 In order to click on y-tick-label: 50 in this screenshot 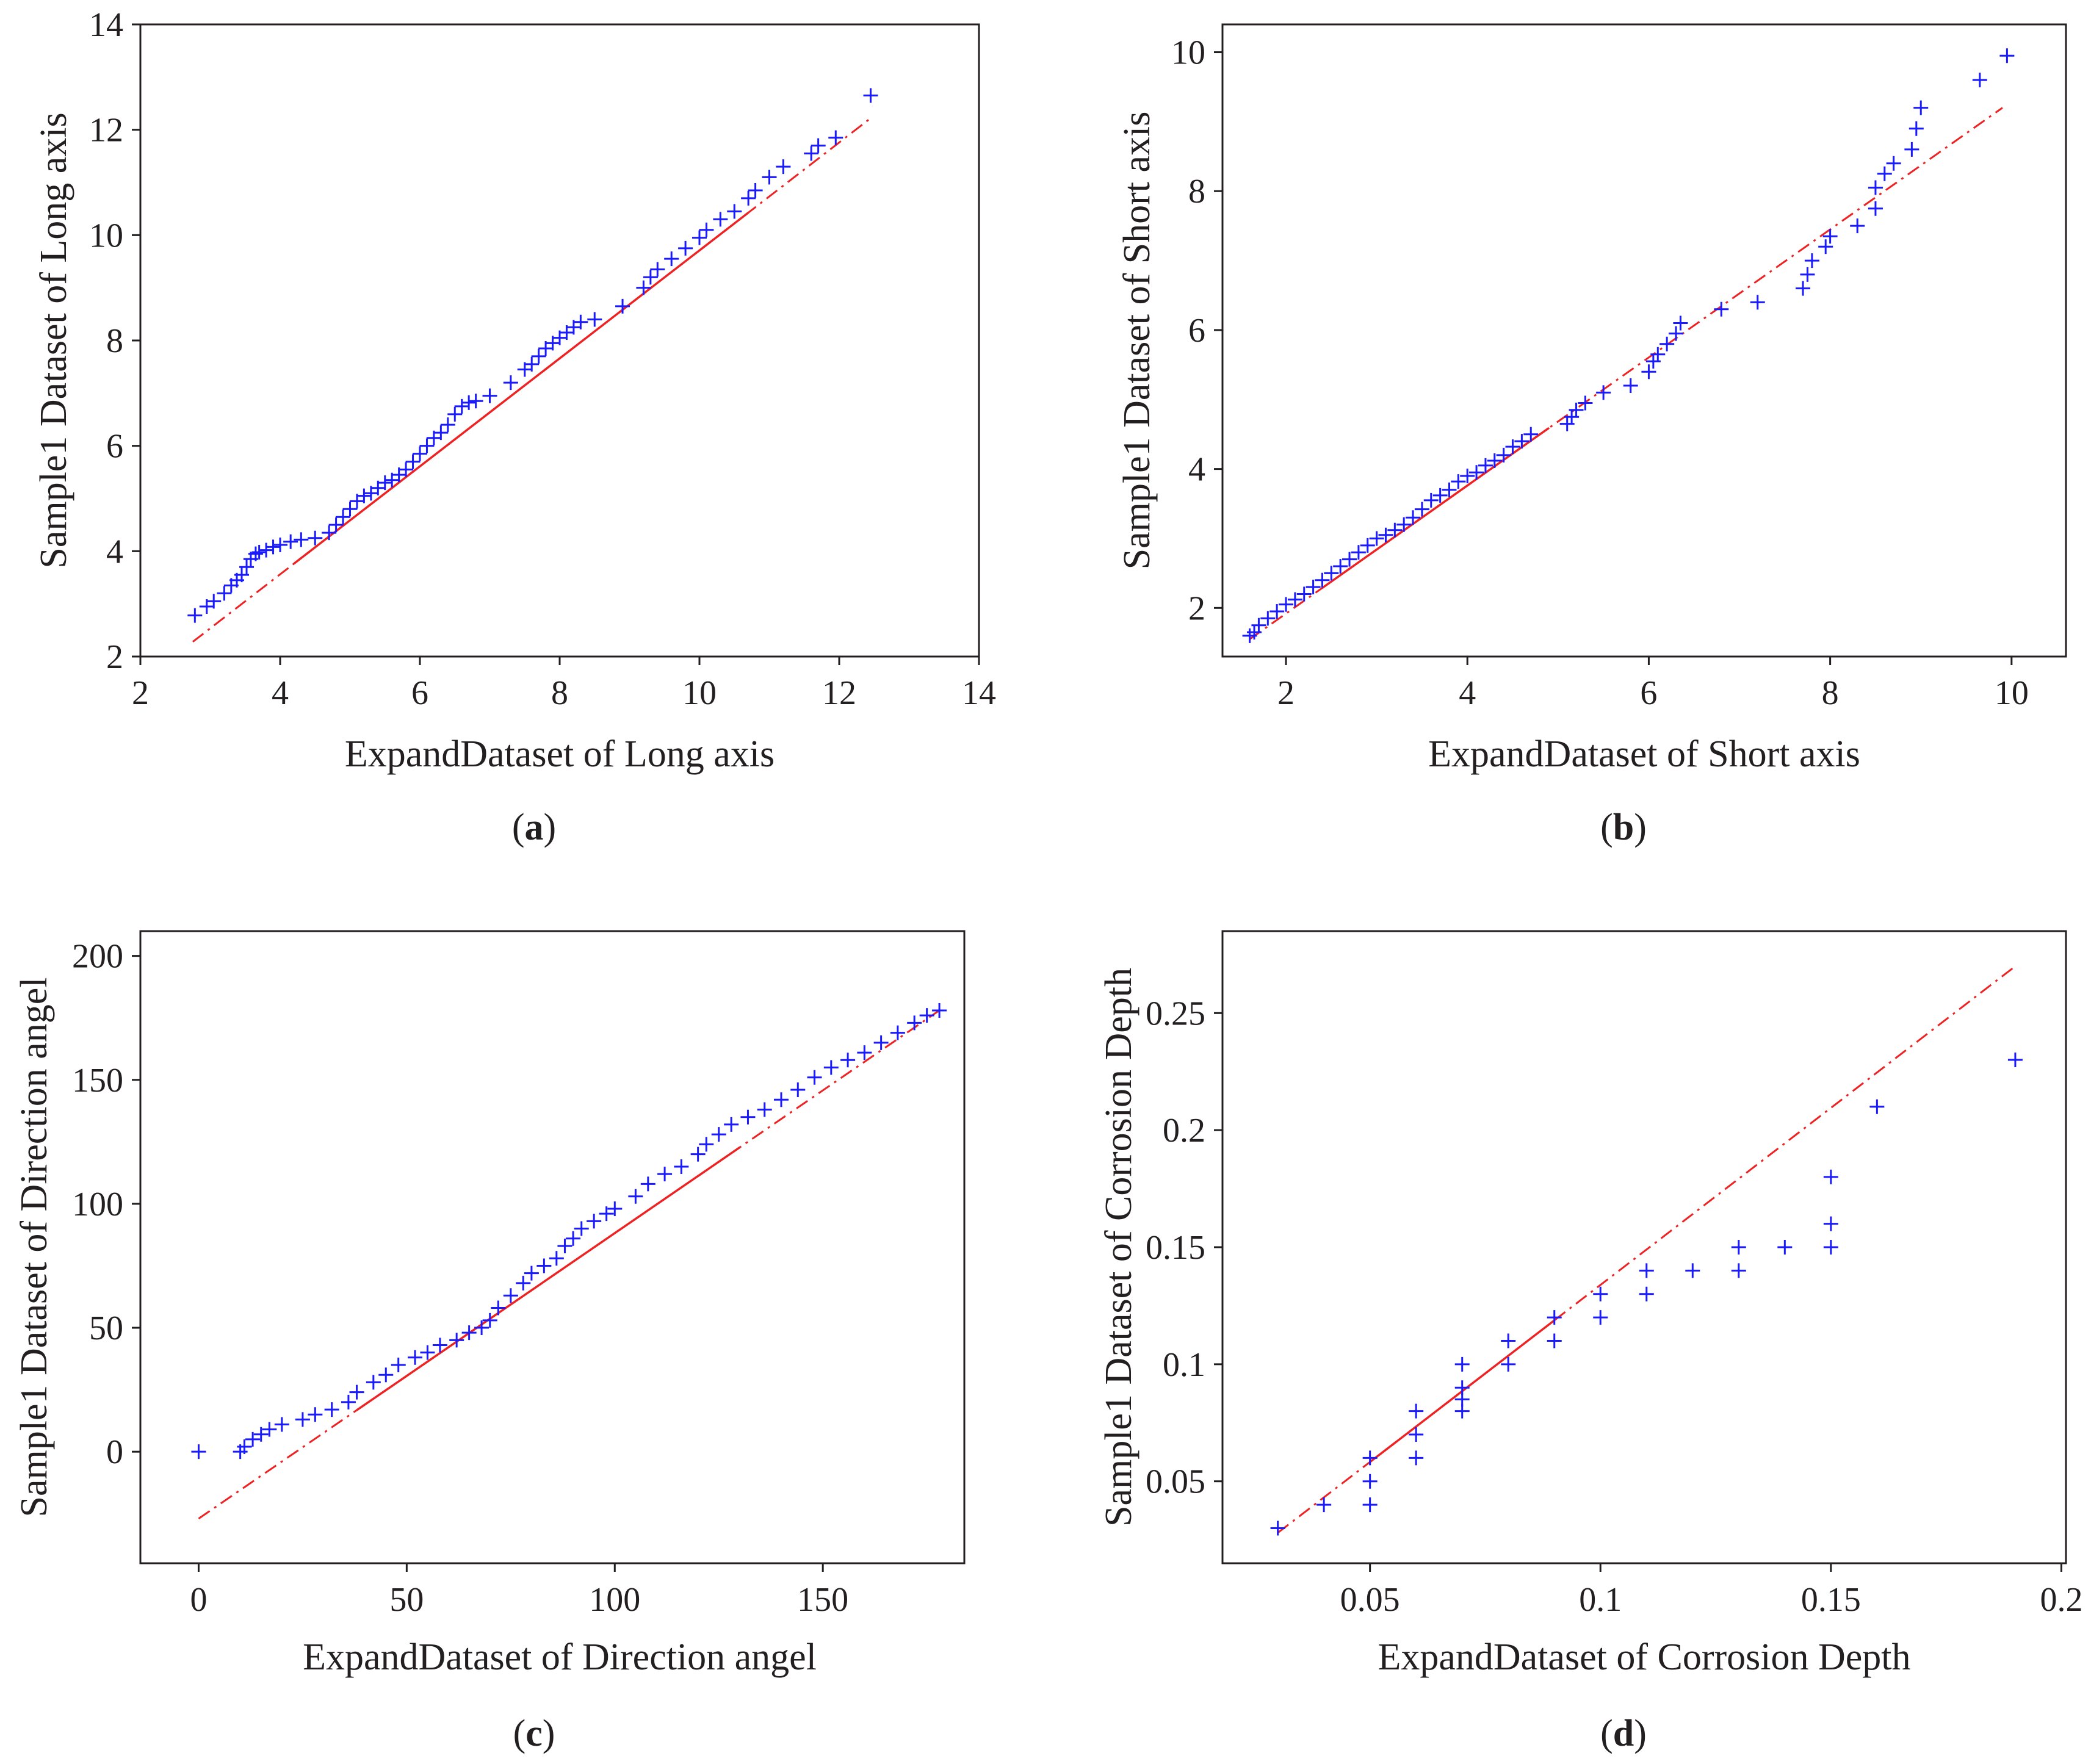, I will do `click(106, 1328)`.